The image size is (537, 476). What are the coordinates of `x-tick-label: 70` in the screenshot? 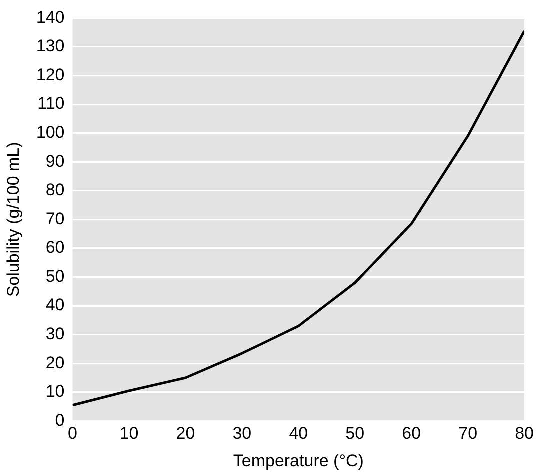 It's located at (468, 434).